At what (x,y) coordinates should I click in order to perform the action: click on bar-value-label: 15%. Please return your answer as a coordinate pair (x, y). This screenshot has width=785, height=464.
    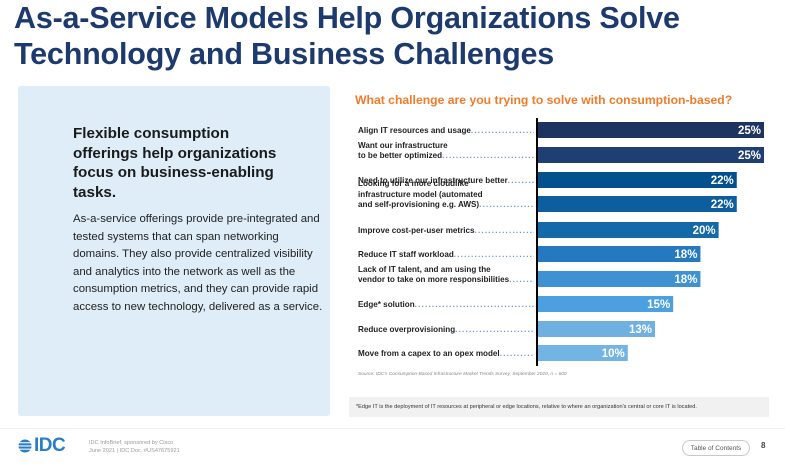
    Looking at the image, I should click on (658, 305).